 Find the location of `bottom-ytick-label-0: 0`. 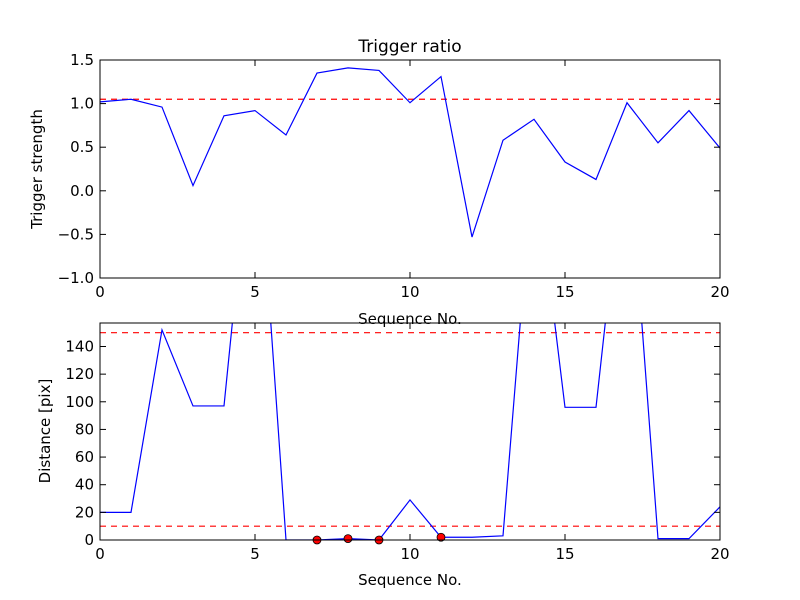

bottom-ytick-label-0: 0 is located at coordinates (89, 540).